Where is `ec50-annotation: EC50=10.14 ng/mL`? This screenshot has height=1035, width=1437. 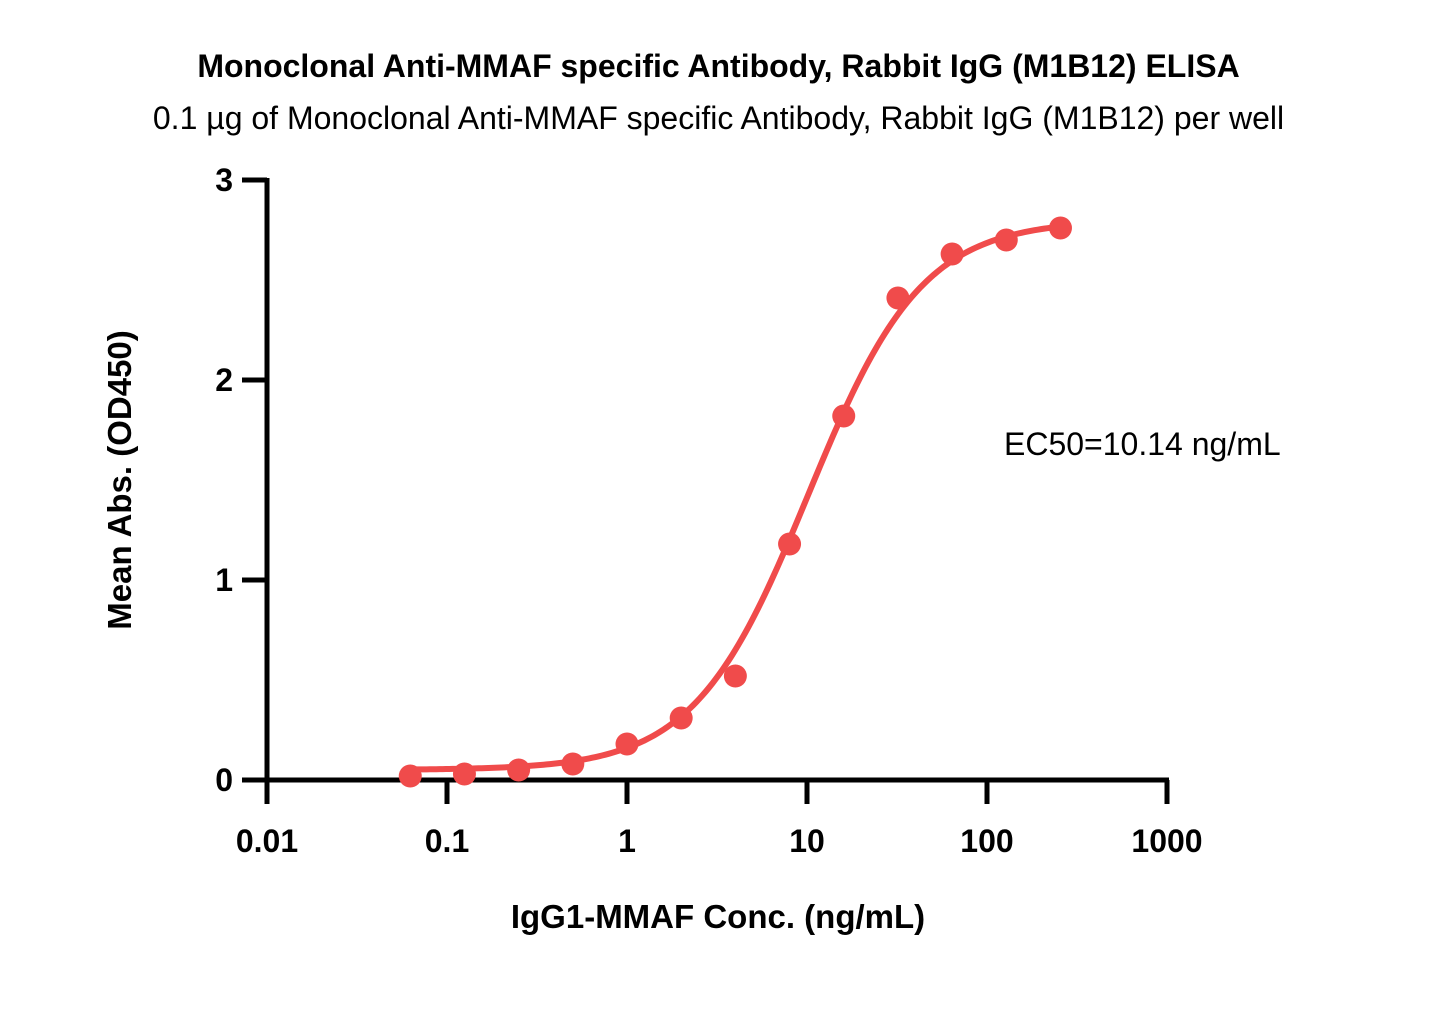
ec50-annotation: EC50=10.14 ng/mL is located at coordinates (1142, 444).